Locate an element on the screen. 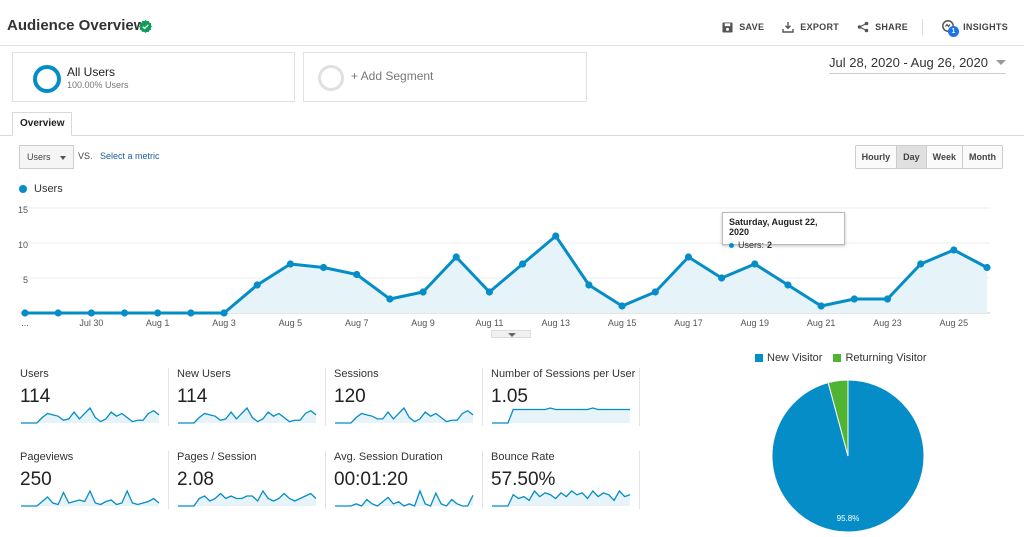 The height and width of the screenshot is (537, 1024). metric-name: Number of Sessions per User is located at coordinates (563, 374).